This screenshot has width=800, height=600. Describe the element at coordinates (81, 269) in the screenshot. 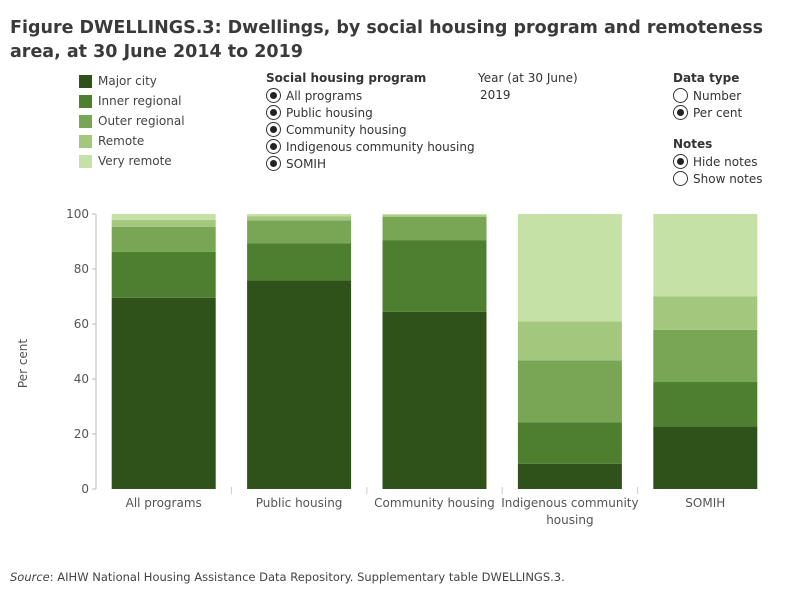

I see `y-tick-label: 80` at that location.